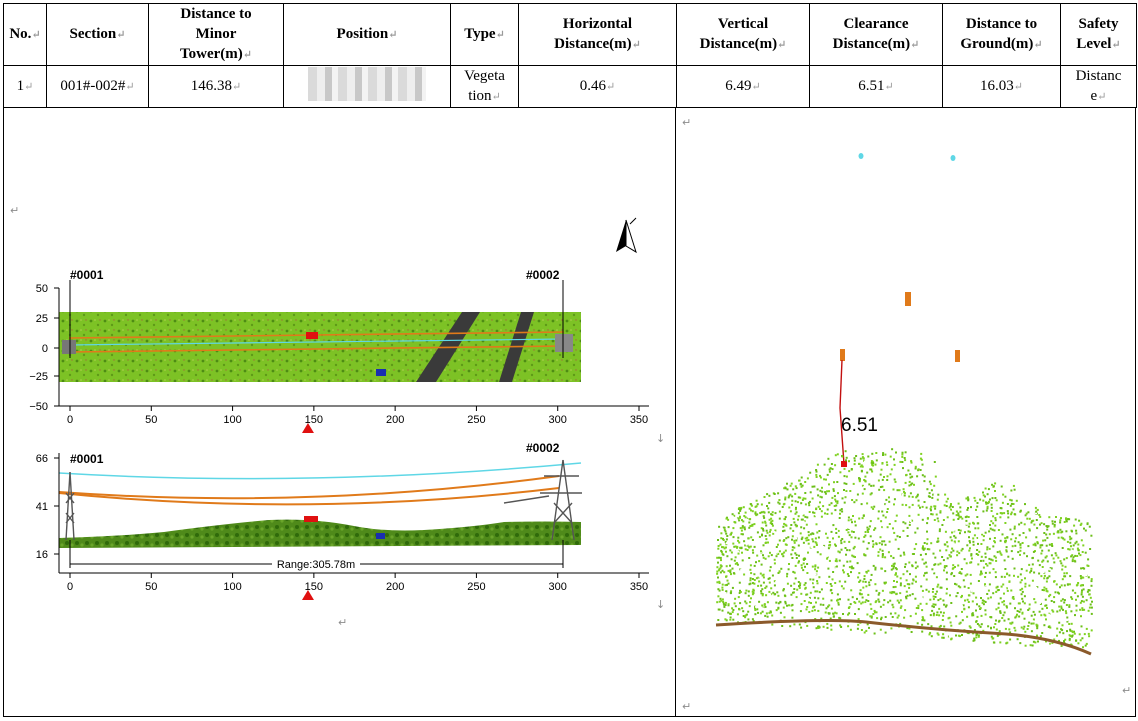 The height and width of the screenshot is (721, 1138). Describe the element at coordinates (307, 428) in the screenshot. I see `plan-position-marker` at that location.